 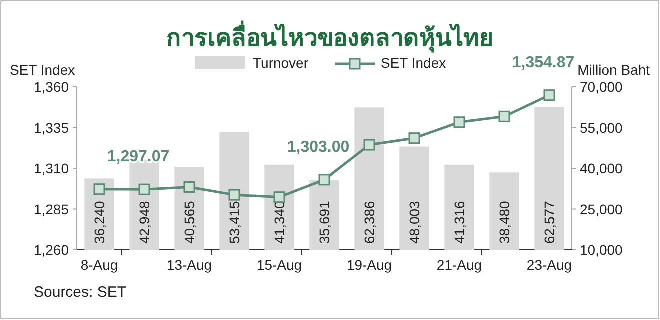 I want to click on data-label: 36,240, so click(x=100, y=222).